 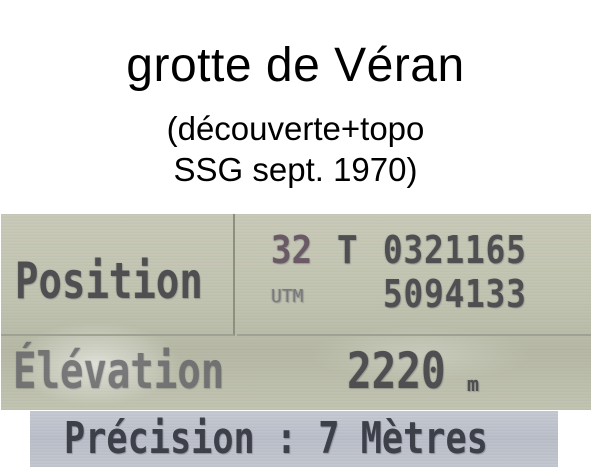 What do you see at coordinates (455, 294) in the screenshot?
I see `utm-northing: 5094133` at bounding box center [455, 294].